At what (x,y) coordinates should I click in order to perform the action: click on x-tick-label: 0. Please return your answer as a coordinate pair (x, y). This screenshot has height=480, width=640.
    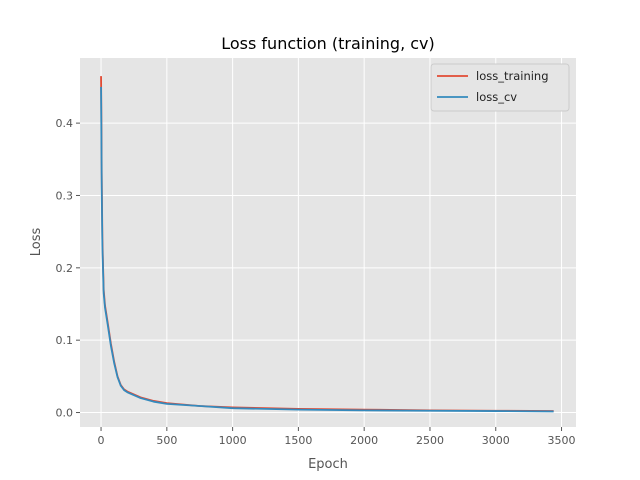
    Looking at the image, I should click on (101, 440).